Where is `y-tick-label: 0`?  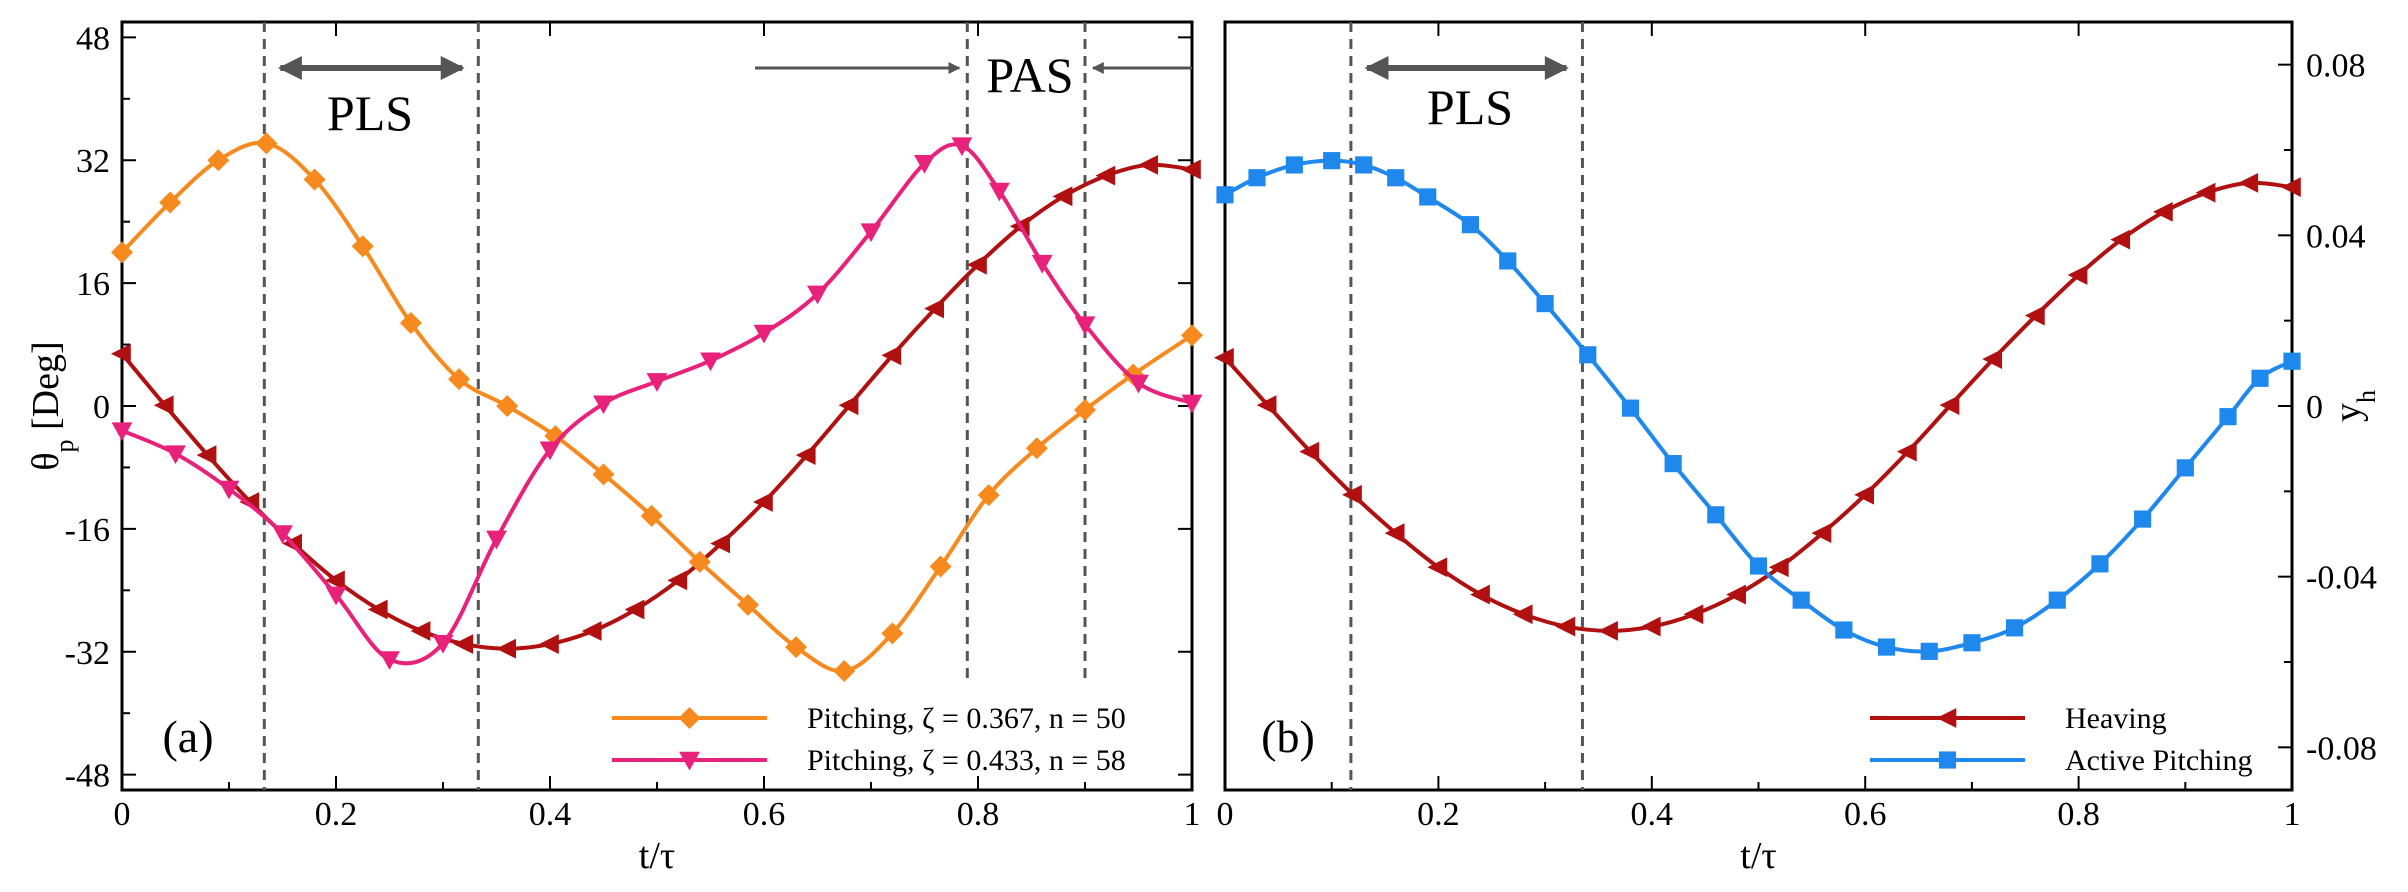 y-tick-label: 0 is located at coordinates (2314, 407).